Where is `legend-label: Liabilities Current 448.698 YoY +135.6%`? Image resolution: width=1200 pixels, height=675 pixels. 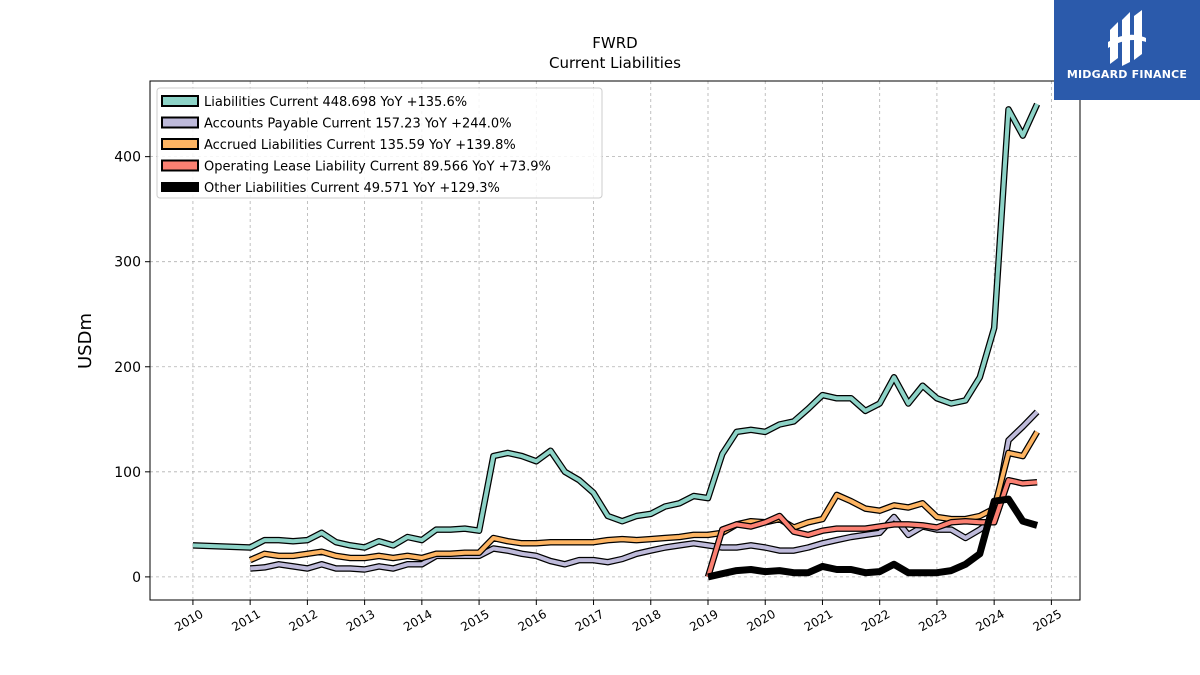 legend-label: Liabilities Current 448.698 YoY +135.6% is located at coordinates (335, 102).